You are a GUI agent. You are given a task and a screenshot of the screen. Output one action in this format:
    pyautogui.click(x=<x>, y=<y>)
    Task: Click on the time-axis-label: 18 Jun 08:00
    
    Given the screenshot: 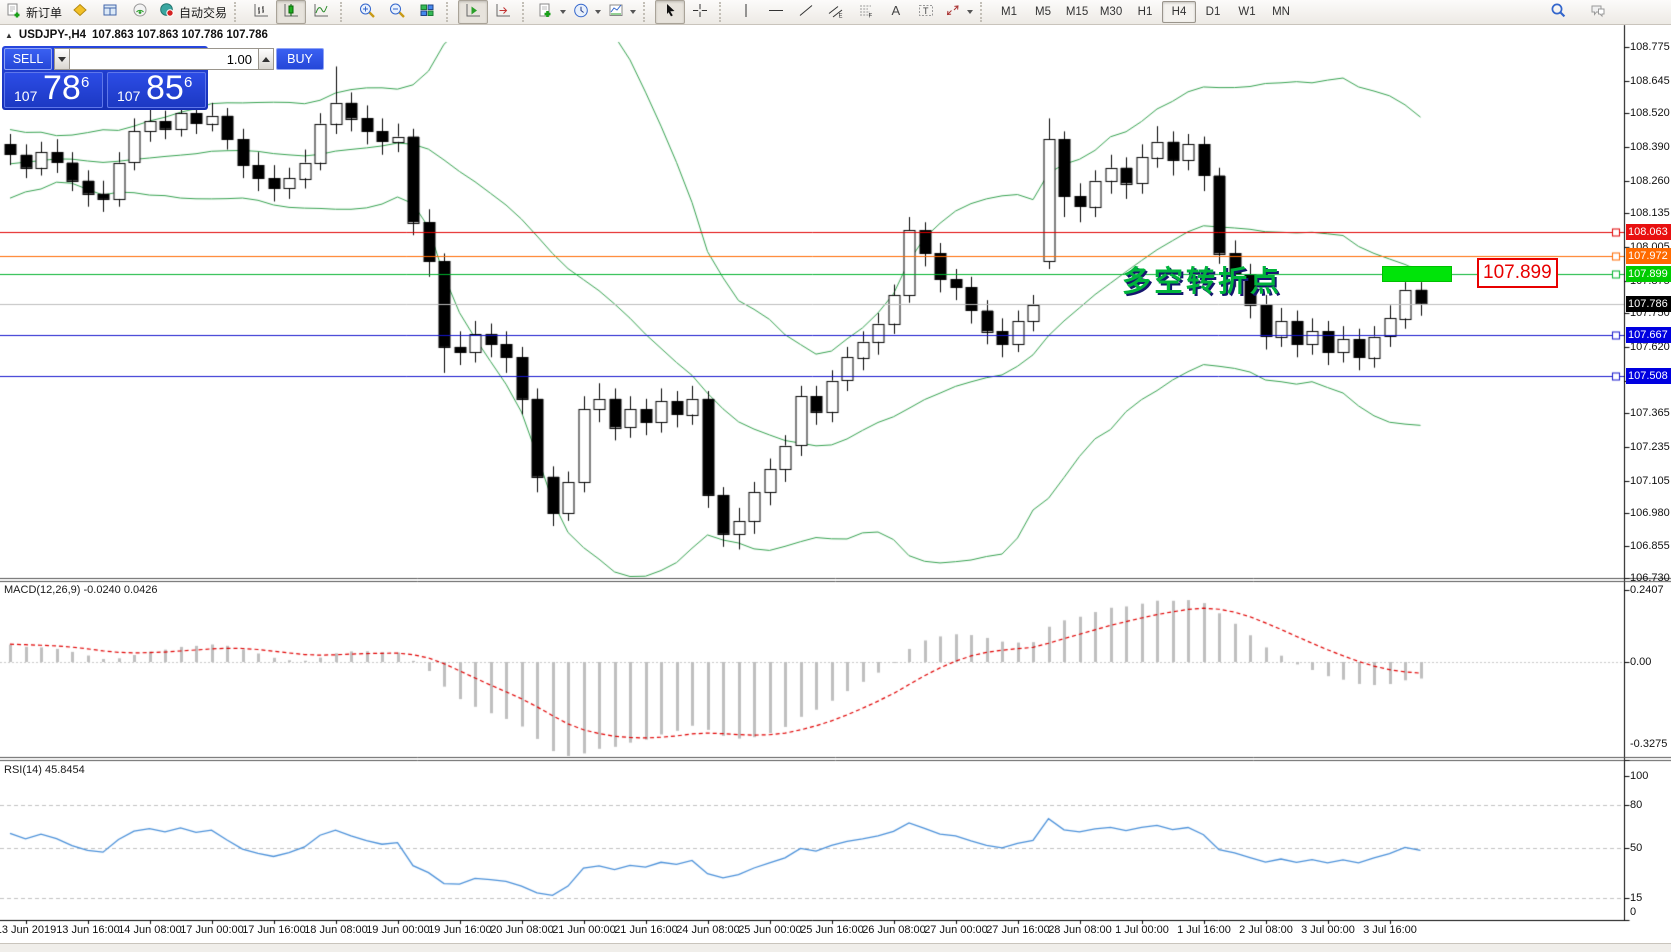 What is the action you would take?
    pyautogui.click(x=336, y=930)
    